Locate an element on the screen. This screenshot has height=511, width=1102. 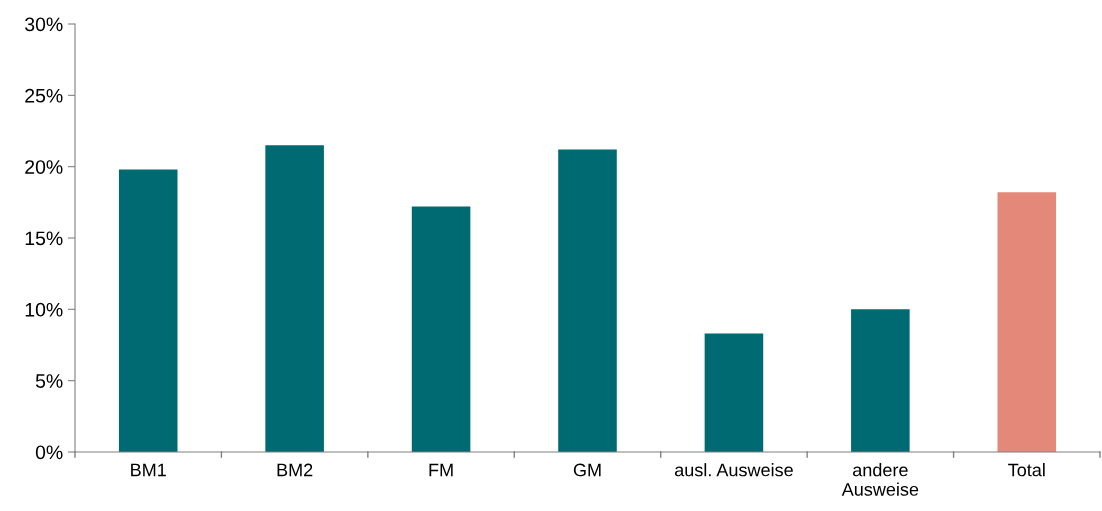
x-tick-label: BM2 is located at coordinates (295, 470).